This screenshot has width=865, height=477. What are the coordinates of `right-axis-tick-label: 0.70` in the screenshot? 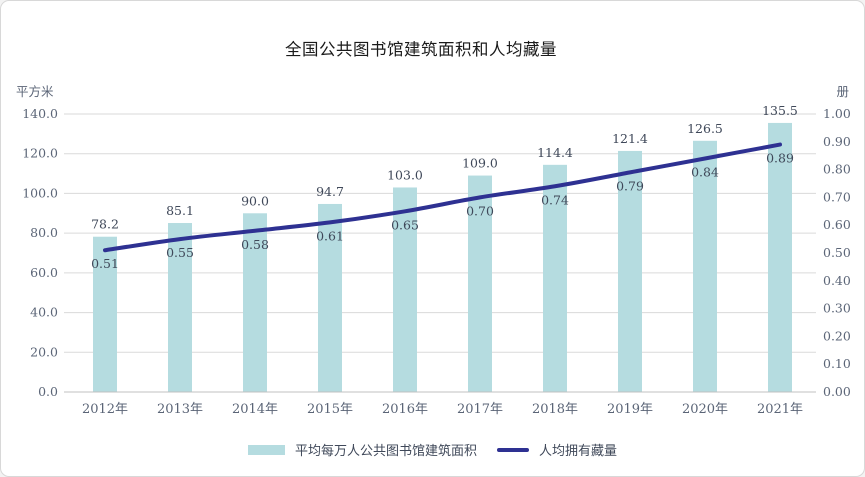 It's located at (837, 196).